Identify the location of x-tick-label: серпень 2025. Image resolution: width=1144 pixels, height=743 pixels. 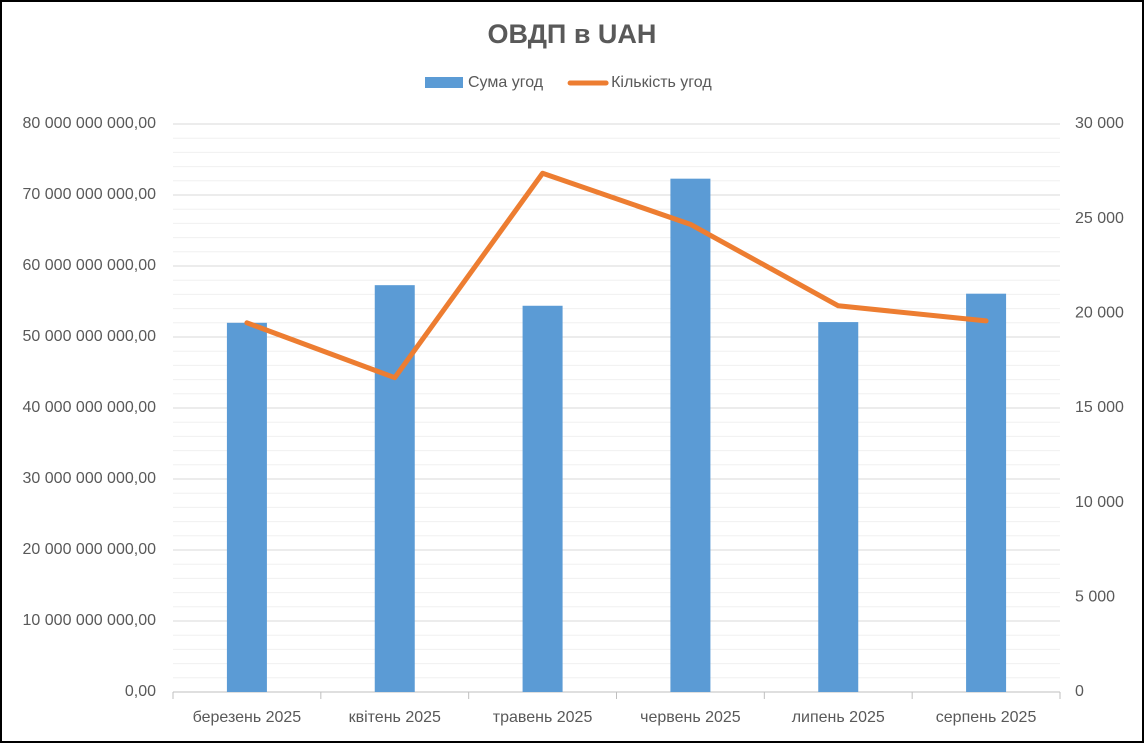
(986, 717).